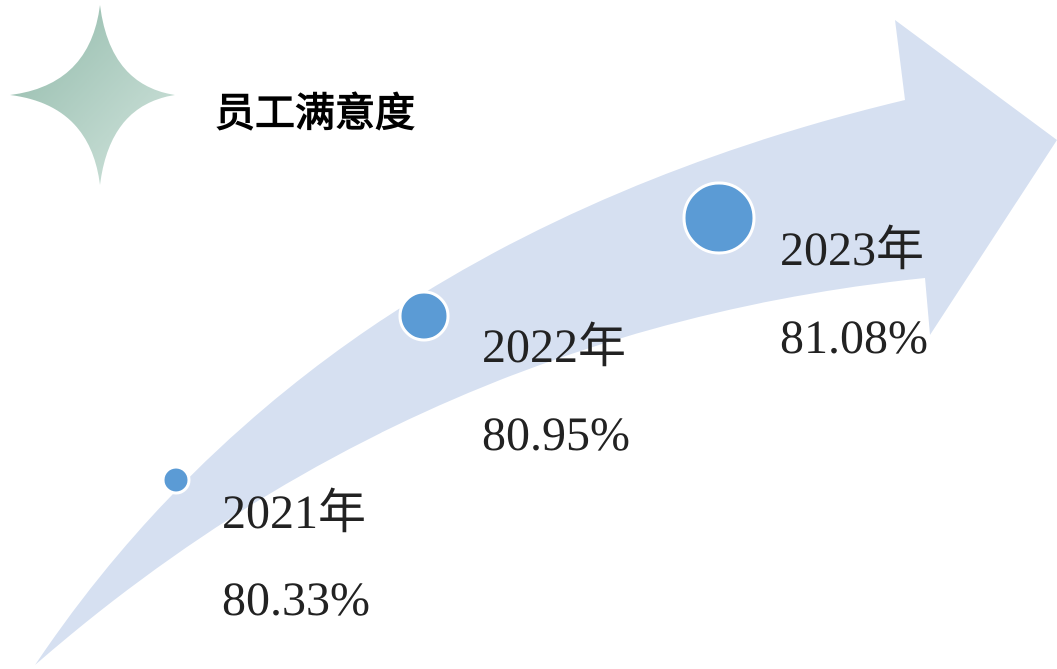  Describe the element at coordinates (315, 113) in the screenshot. I see `title: 员工满意度` at that location.